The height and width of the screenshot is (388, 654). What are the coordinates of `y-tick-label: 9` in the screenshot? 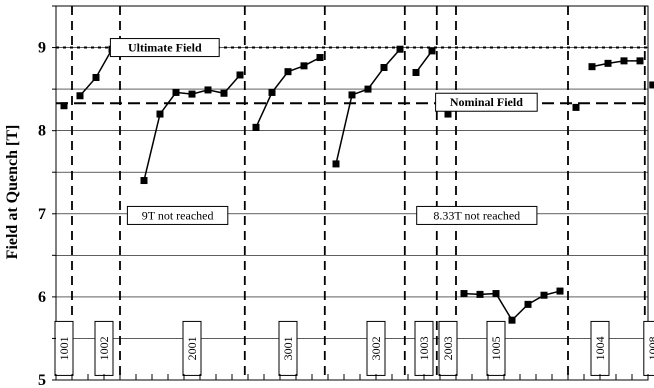 It's located at (42, 48).